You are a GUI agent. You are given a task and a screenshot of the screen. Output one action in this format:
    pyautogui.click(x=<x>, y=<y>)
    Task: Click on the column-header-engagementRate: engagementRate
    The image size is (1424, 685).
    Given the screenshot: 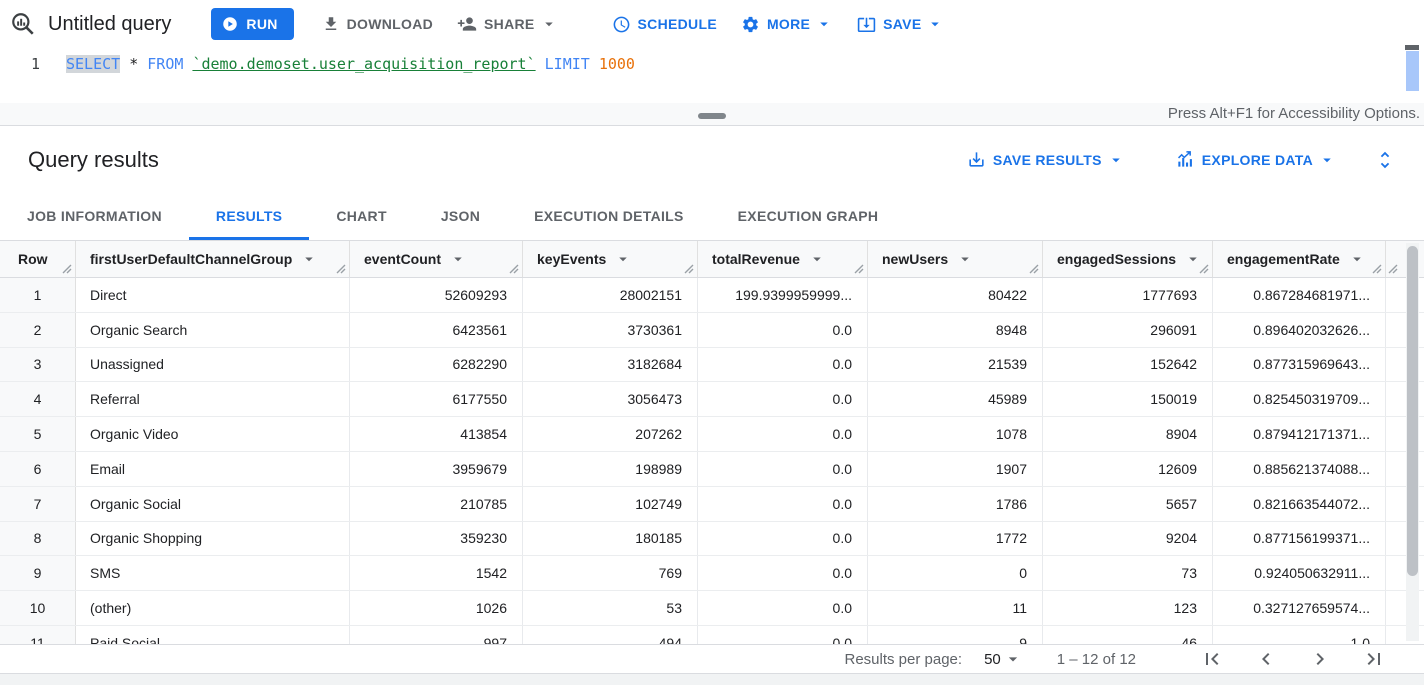 What is the action you would take?
    pyautogui.click(x=1299, y=259)
    